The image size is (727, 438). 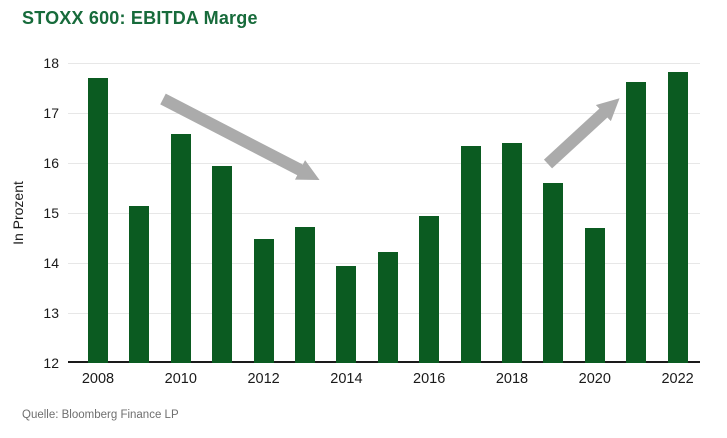 What do you see at coordinates (140, 18) in the screenshot?
I see `chart-title: STOXX 600: EBITDA Marge` at bounding box center [140, 18].